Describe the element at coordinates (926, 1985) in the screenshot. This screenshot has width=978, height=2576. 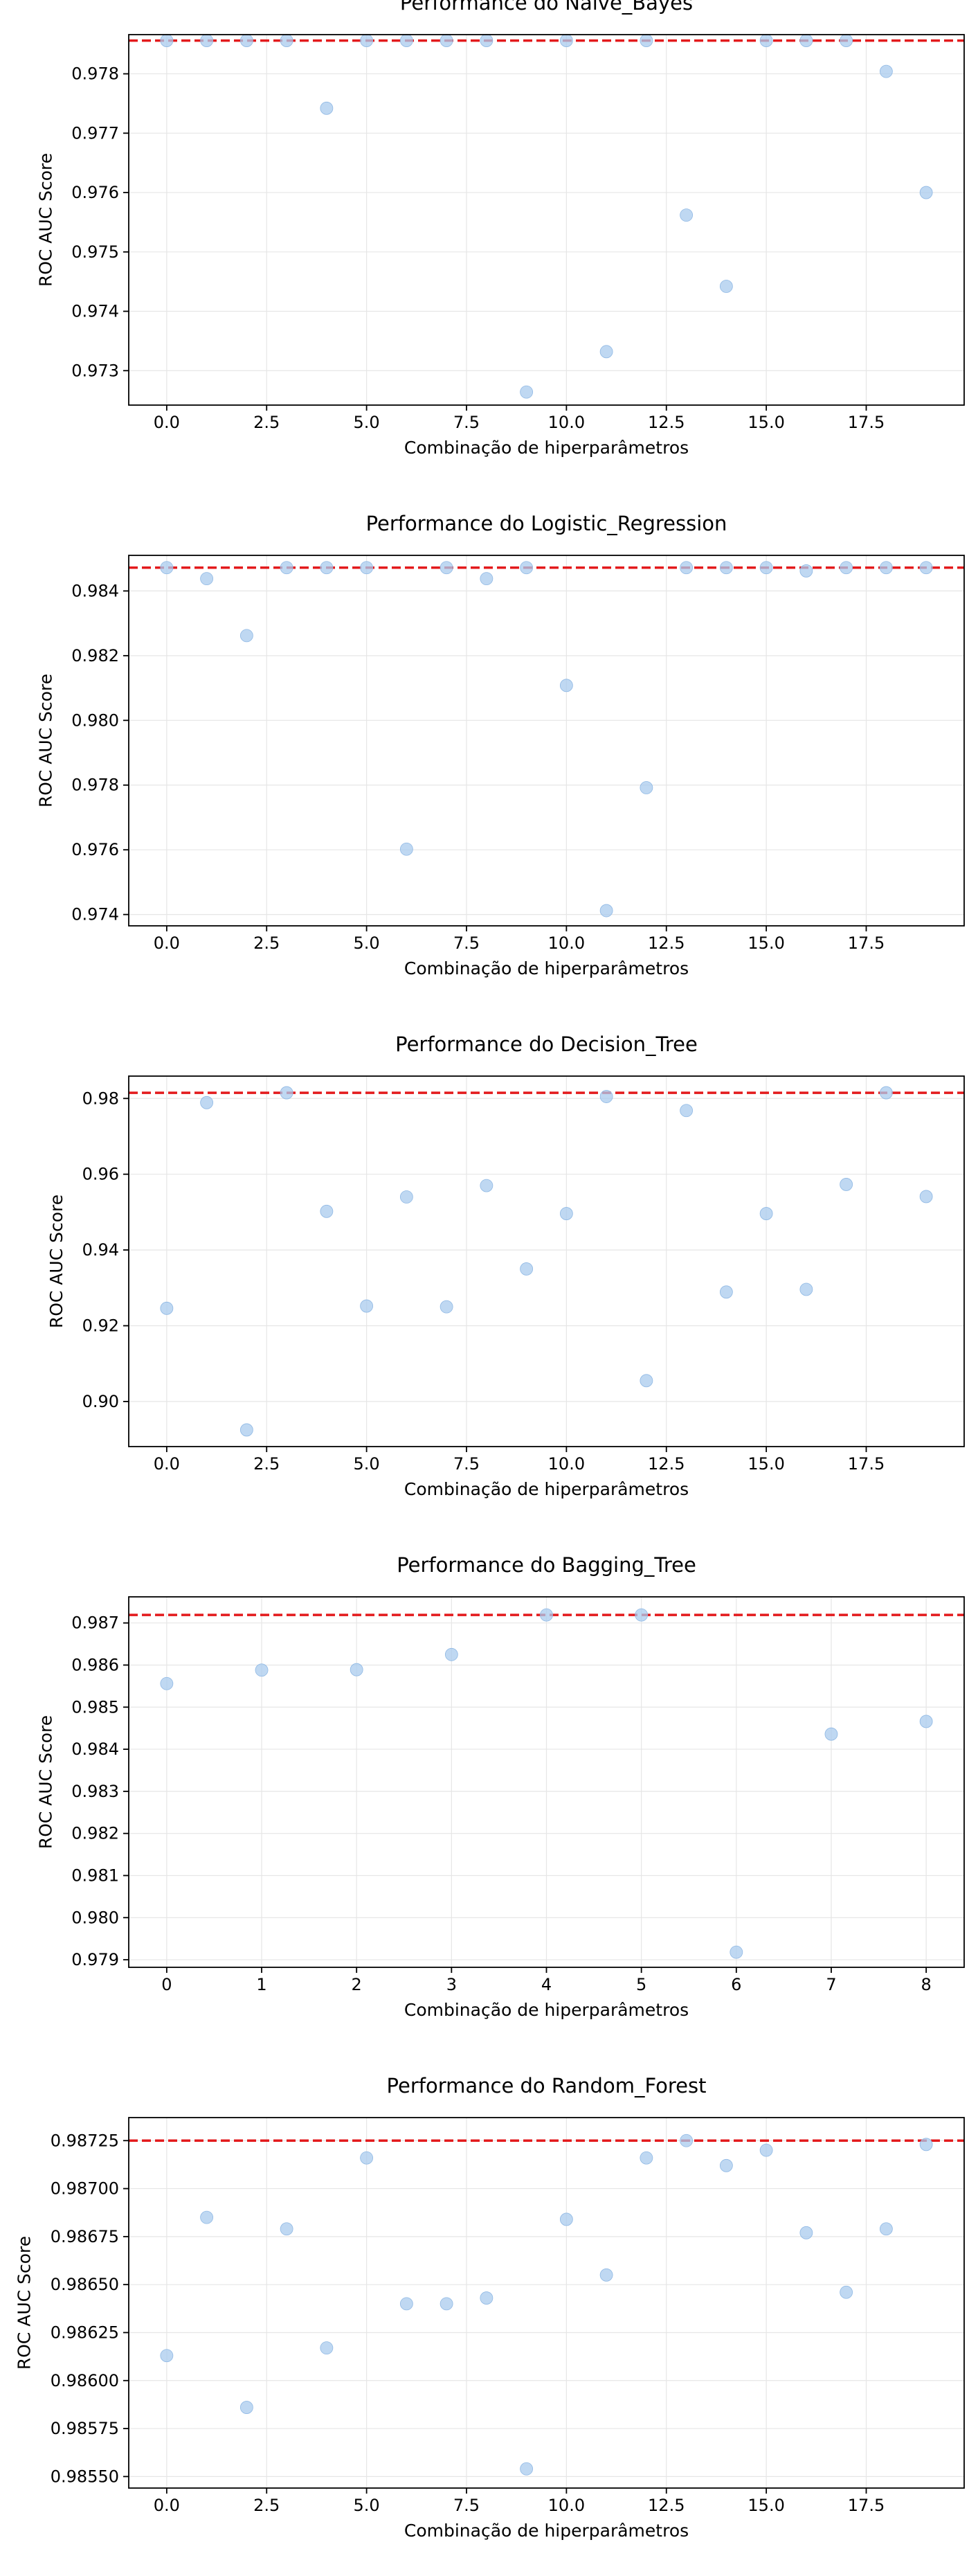
I see `x-tick-label: 8` at that location.